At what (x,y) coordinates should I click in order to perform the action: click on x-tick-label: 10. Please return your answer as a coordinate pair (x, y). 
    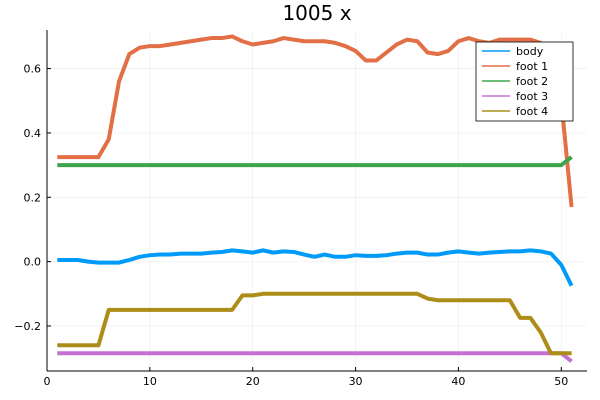
    Looking at the image, I should click on (150, 381).